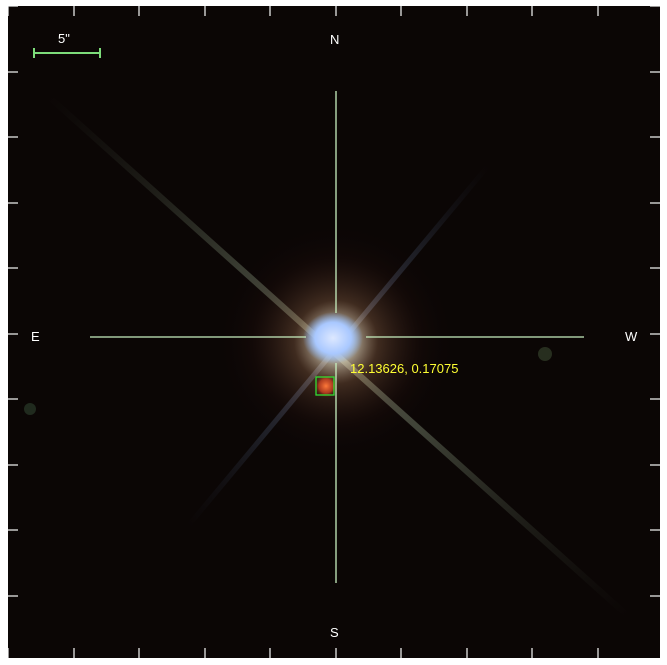  I want to click on coordinate-label: 12.13626, 0.17075, so click(404, 368).